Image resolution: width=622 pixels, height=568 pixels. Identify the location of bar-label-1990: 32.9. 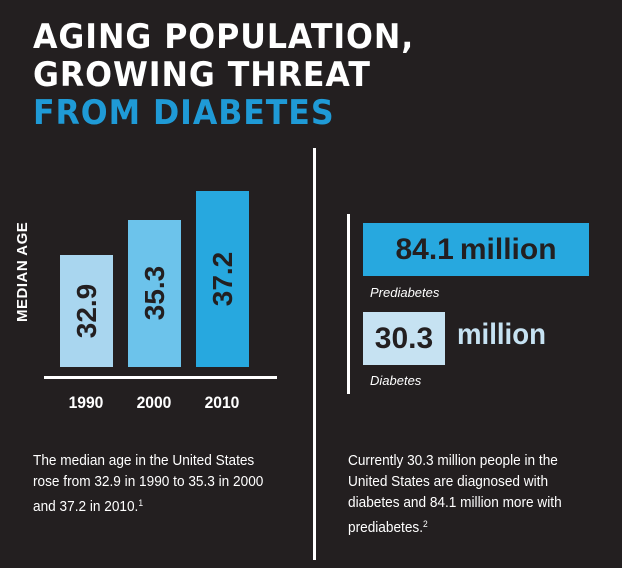
(86, 311).